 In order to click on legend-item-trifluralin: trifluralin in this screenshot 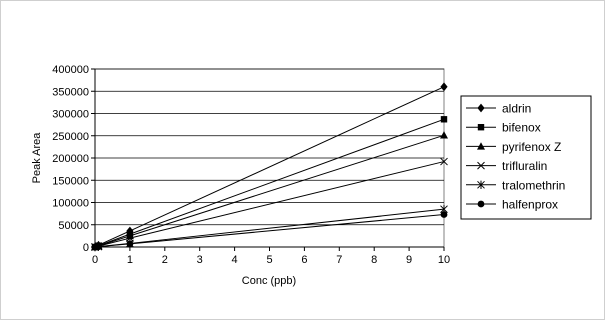, I will do `click(506, 166)`.